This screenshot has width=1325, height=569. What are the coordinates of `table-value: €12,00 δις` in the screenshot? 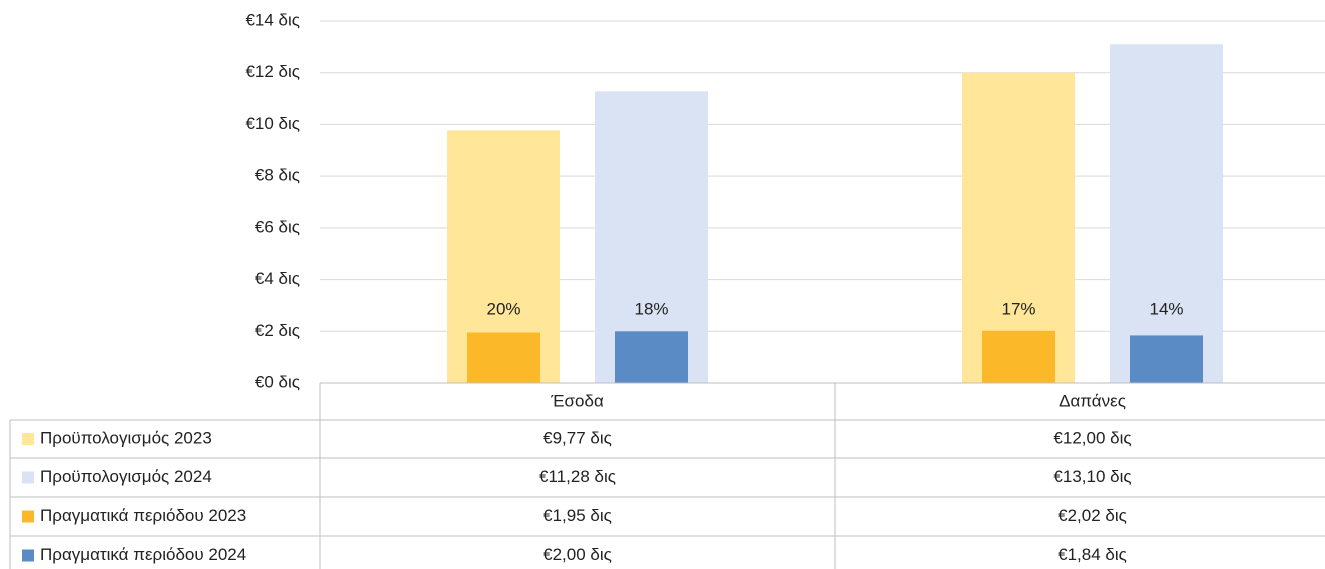 It's located at (1092, 437).